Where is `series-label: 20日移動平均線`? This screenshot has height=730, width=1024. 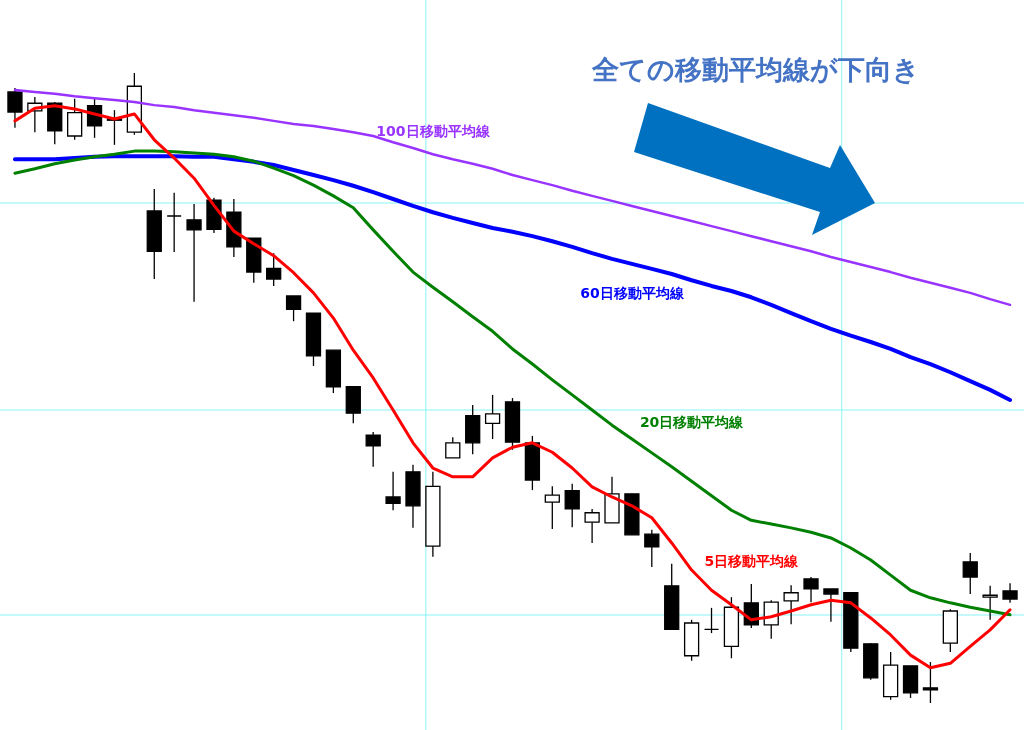 series-label: 20日移動平均線 is located at coordinates (692, 422).